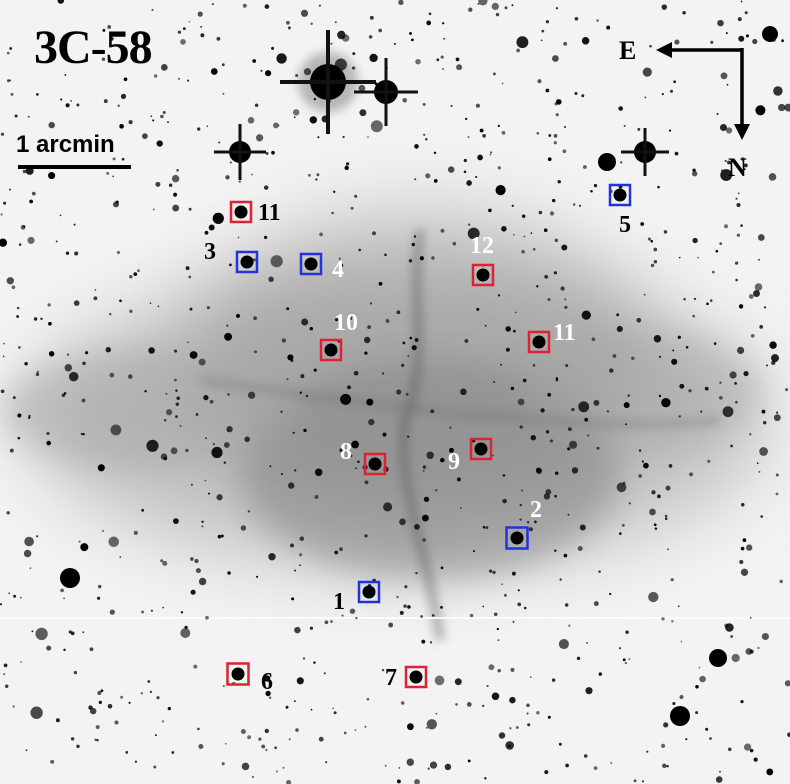 This screenshot has height=784, width=790. I want to click on marker-label: 11, so click(564, 333).